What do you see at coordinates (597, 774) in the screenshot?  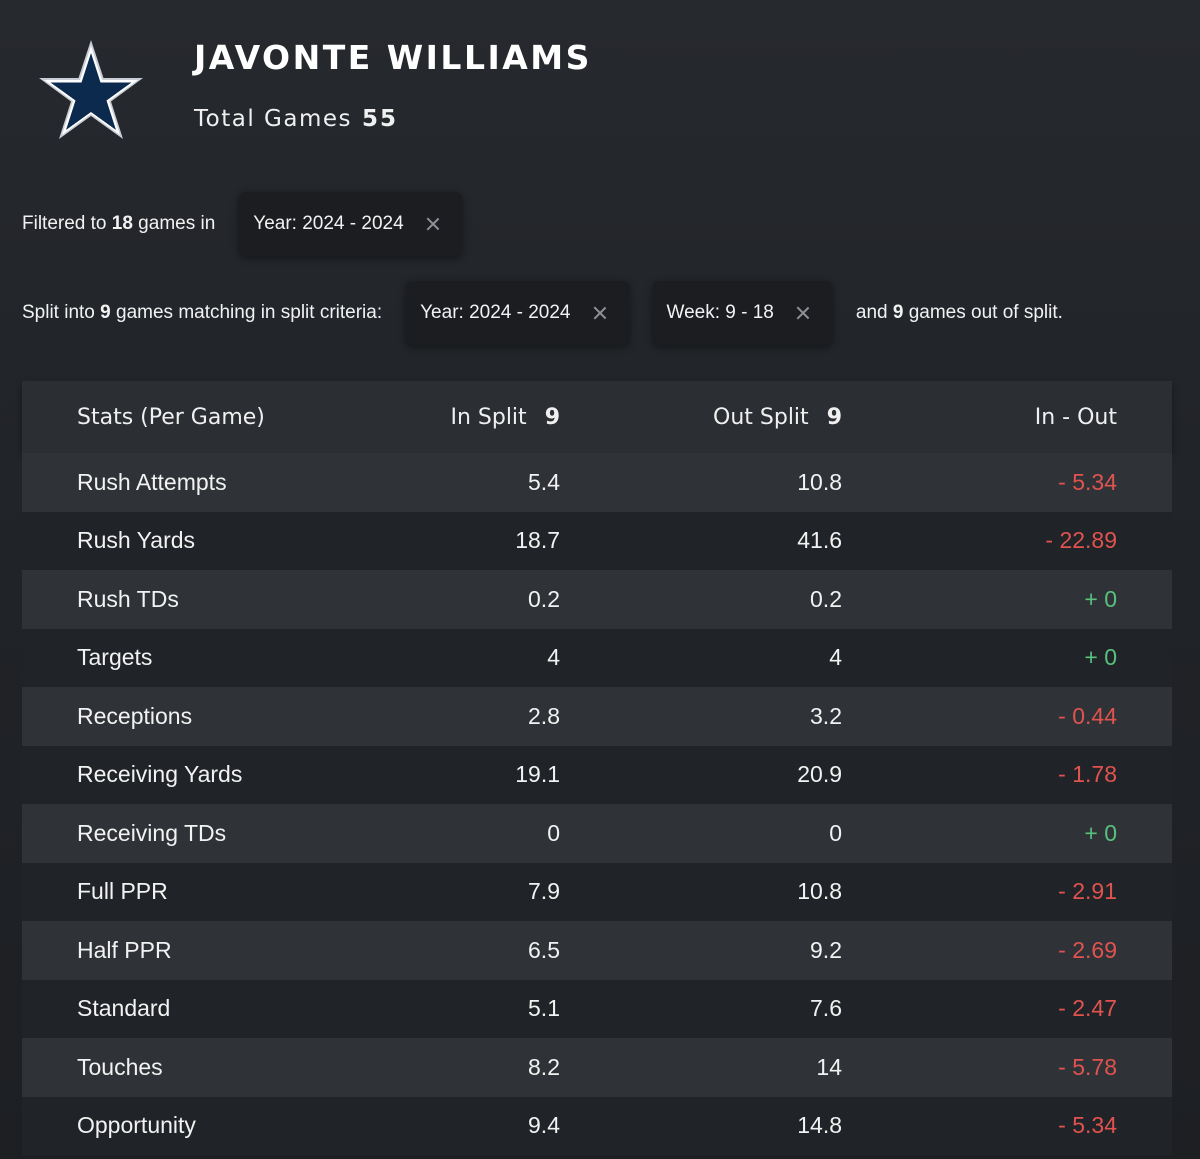 I see `table-row: Receiving Yards 19.1 20.9 - 1.78` at bounding box center [597, 774].